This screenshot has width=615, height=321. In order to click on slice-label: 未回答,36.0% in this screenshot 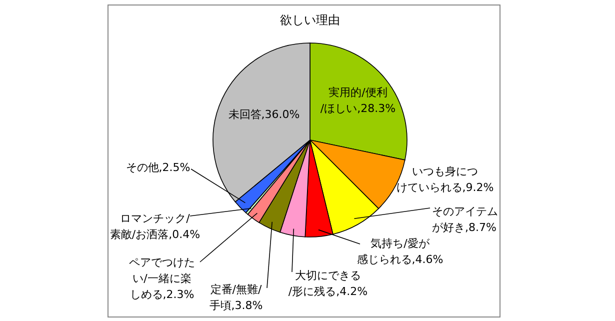, I will do `click(264, 114)`.